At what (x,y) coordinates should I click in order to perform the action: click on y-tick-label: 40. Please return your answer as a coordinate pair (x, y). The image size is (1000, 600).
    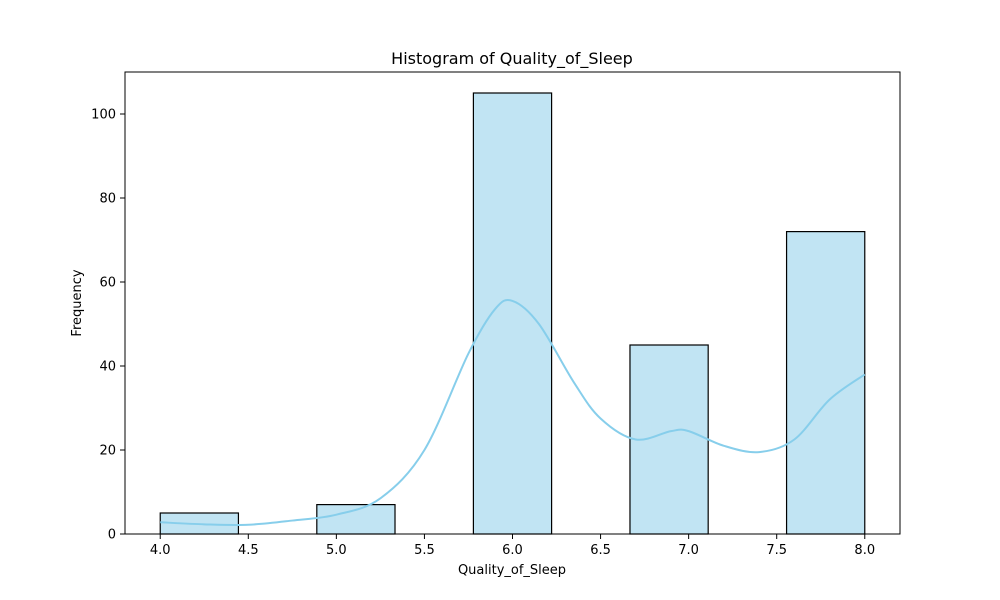
    Looking at the image, I should click on (107, 367).